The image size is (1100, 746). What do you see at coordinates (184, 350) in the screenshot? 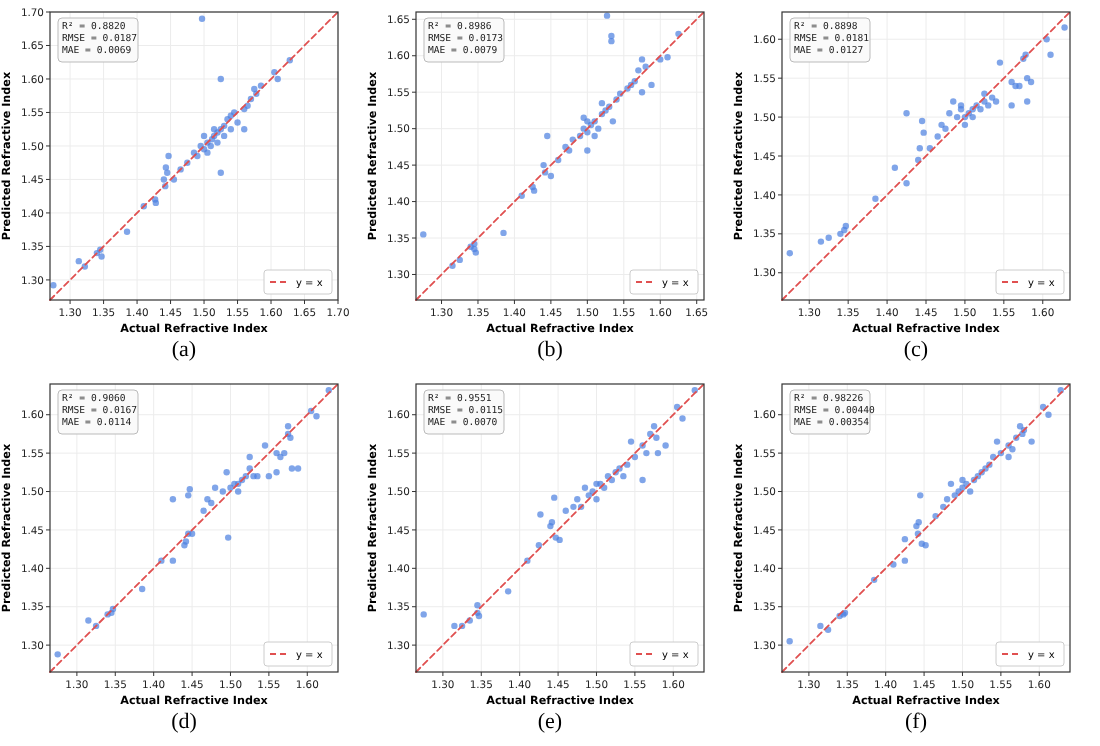
I see `text: (a)` at bounding box center [184, 350].